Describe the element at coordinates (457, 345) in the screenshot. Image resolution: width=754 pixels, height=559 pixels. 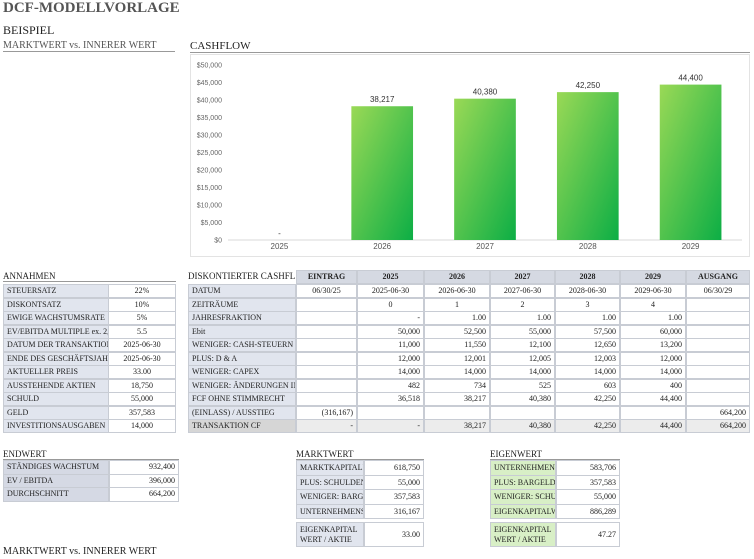
I see `cell: 11,550` at that location.